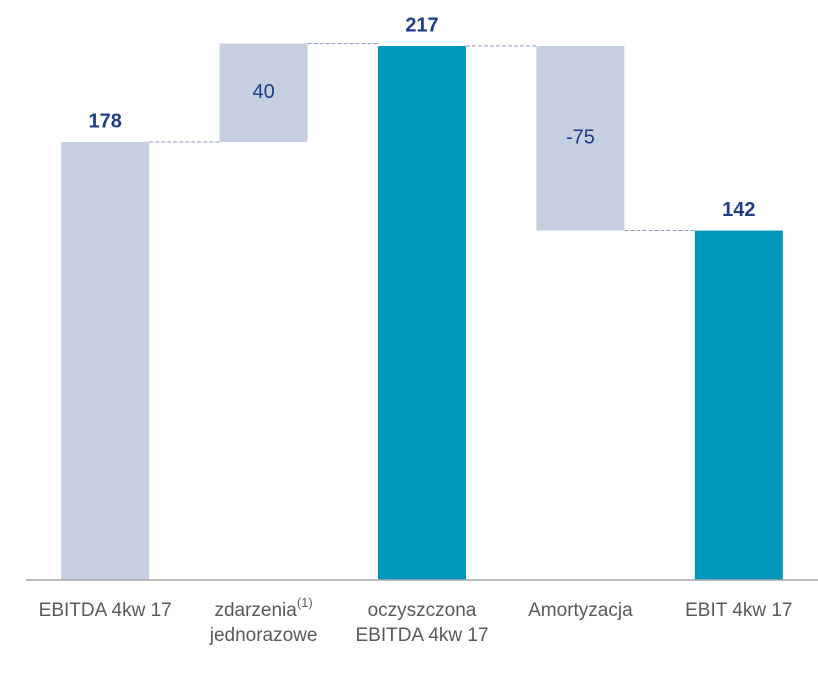  I want to click on category-label: oczyszczona EBITDA 4kw 17, so click(422, 623).